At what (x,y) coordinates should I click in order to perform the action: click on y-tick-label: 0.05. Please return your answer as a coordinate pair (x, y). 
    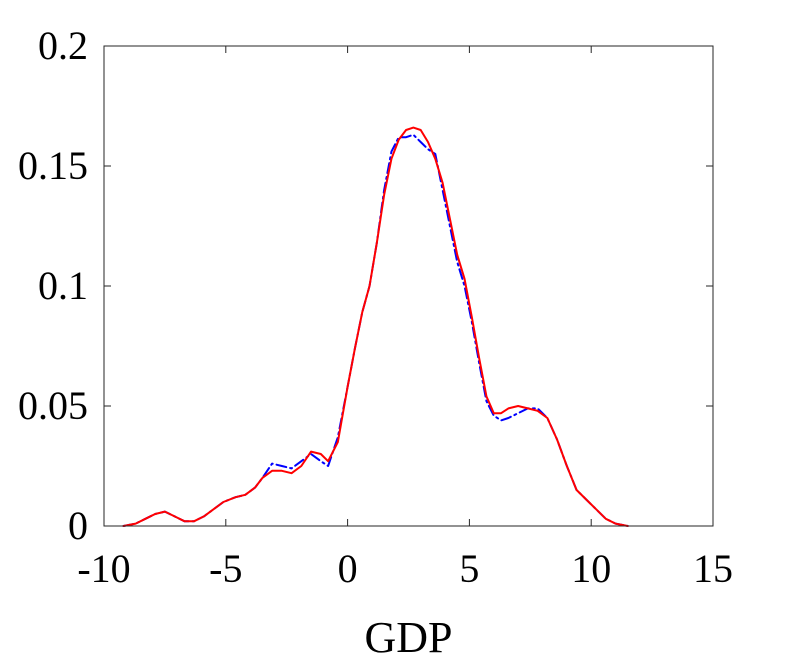
    Looking at the image, I should click on (53, 405).